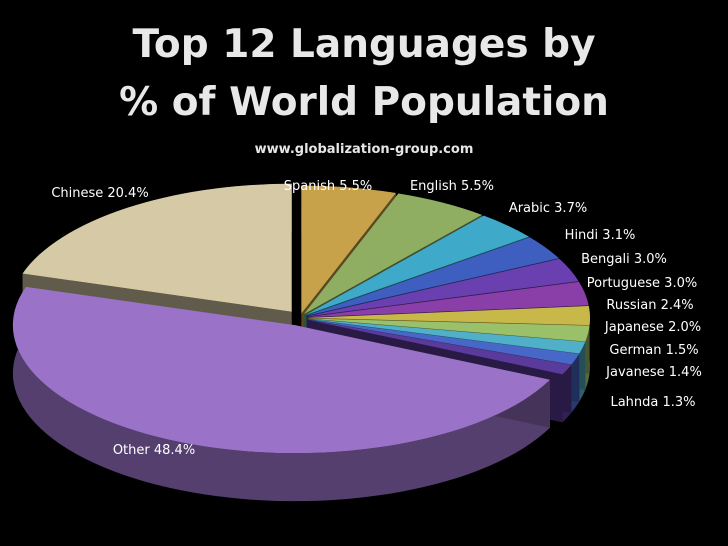 The image size is (728, 546). I want to click on slice-english, so click(392, 254).